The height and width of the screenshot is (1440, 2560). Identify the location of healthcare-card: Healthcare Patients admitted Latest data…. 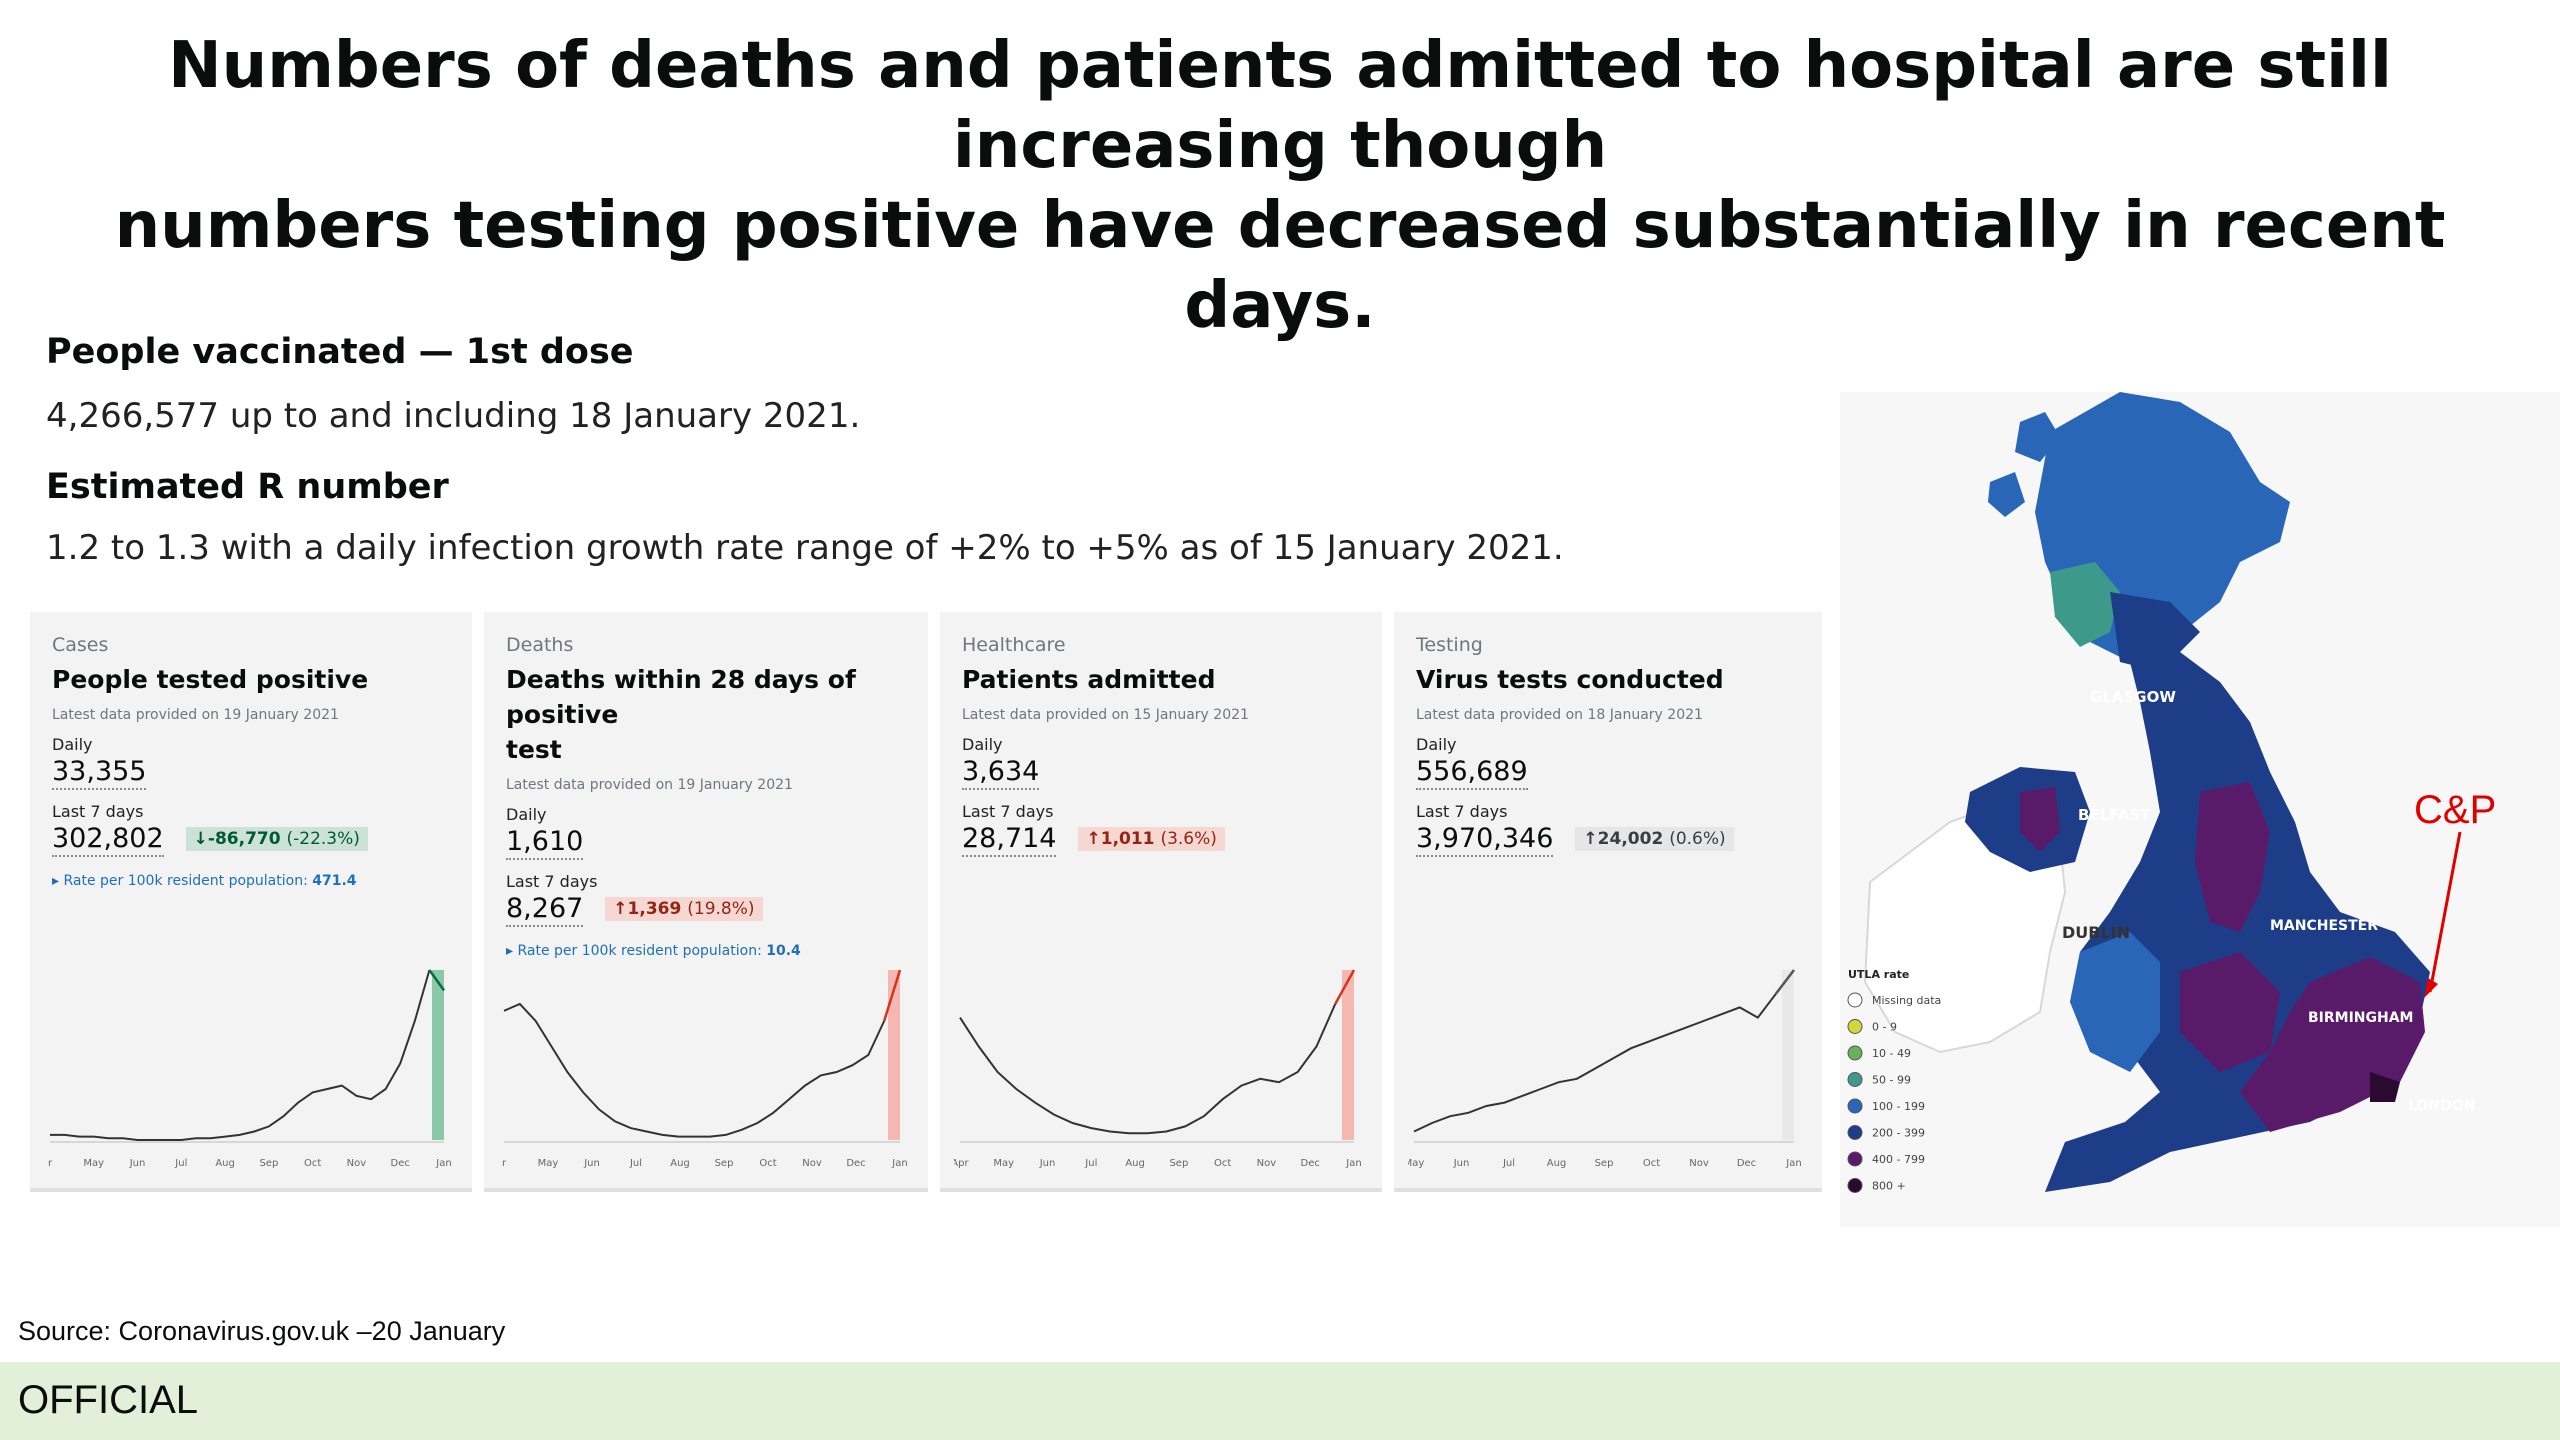
(1161, 902).